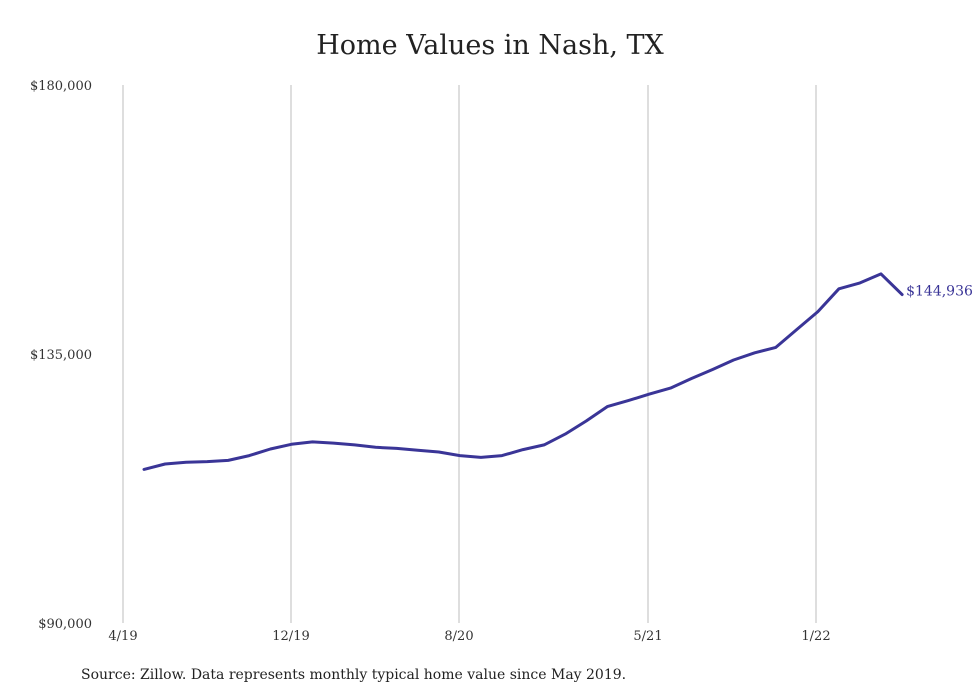  I want to click on y-tick-label: $90,000, so click(65, 624).